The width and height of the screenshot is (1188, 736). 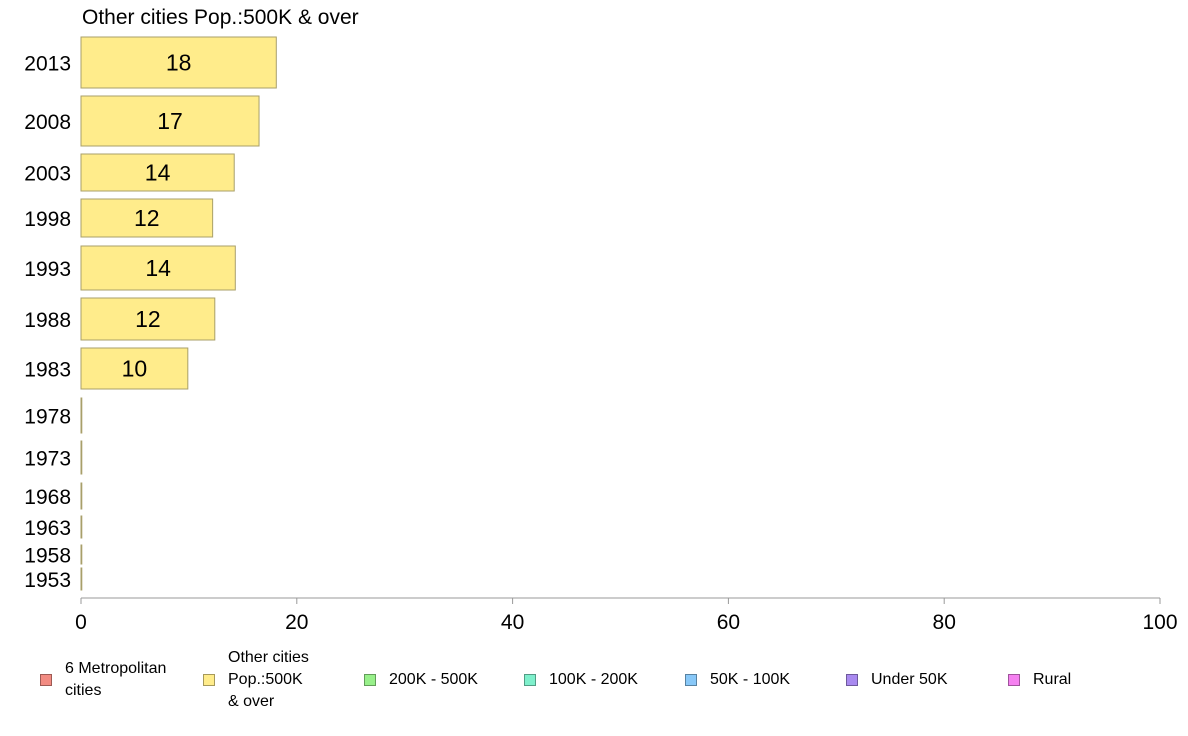 What do you see at coordinates (47, 370) in the screenshot?
I see `y-tick-label-1983: 1983` at bounding box center [47, 370].